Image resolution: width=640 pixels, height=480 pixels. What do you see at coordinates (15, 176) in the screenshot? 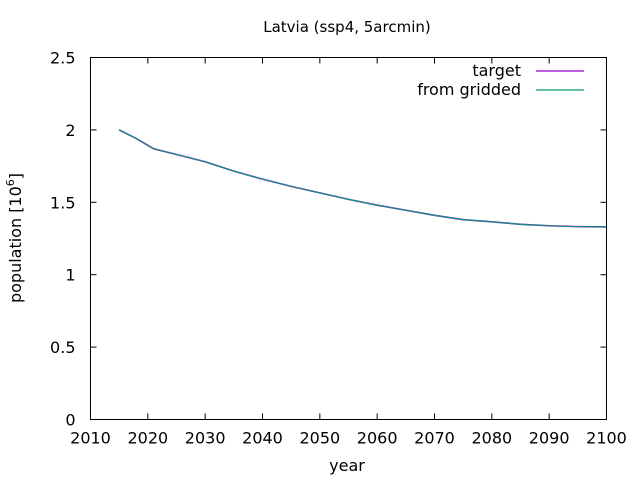
I see `y-axis-label-end: ]` at bounding box center [15, 176].